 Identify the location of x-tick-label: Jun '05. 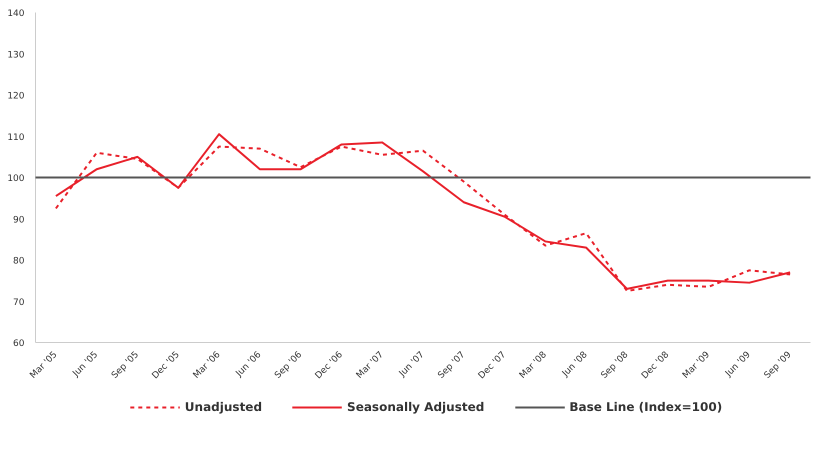
(85, 365).